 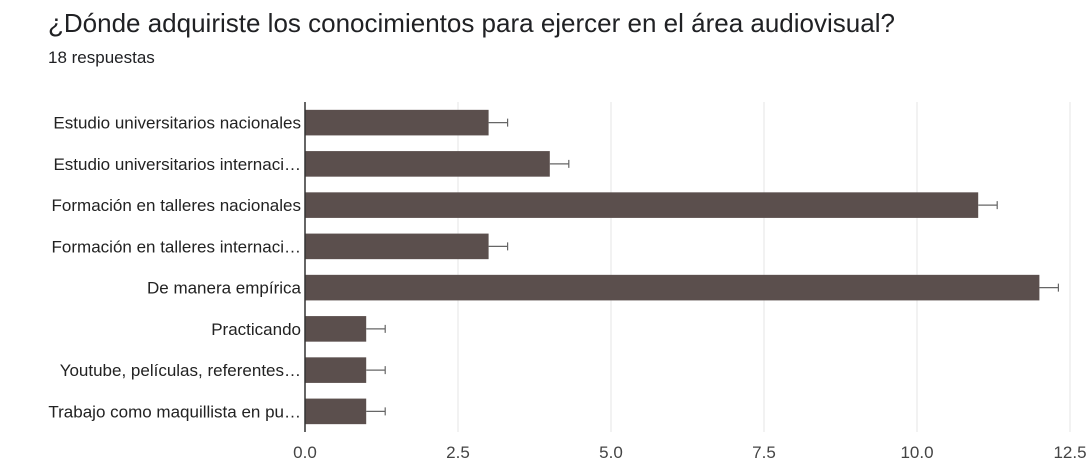 What do you see at coordinates (1069, 452) in the screenshot?
I see `x-tick-label: 12.5` at bounding box center [1069, 452].